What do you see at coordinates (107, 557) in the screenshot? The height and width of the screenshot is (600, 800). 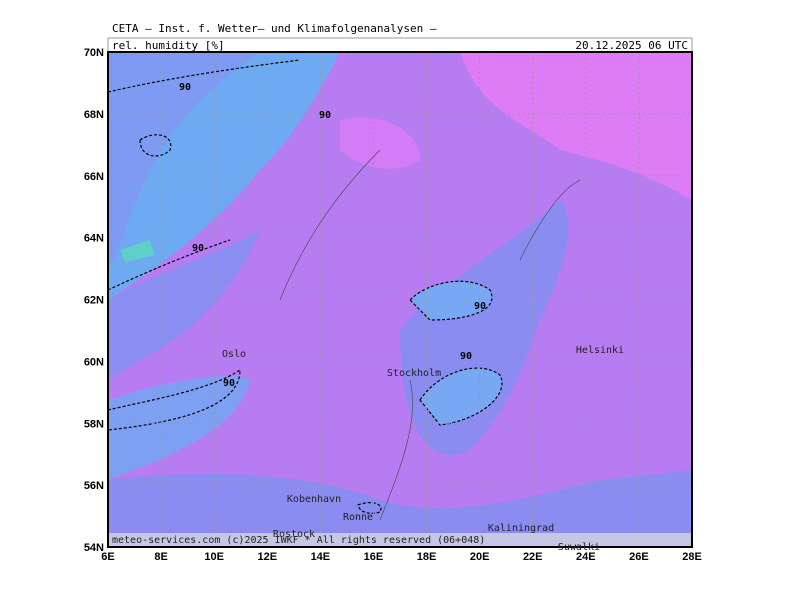 I see `lon-label: 6E` at bounding box center [107, 557].